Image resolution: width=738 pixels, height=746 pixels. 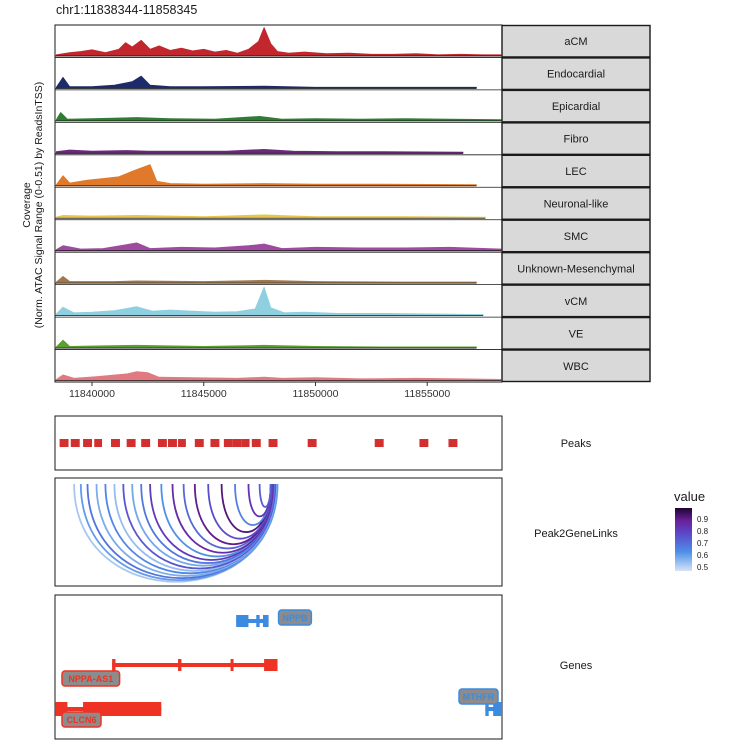 I want to click on legend-tick-label: 0.9, so click(x=703, y=519).